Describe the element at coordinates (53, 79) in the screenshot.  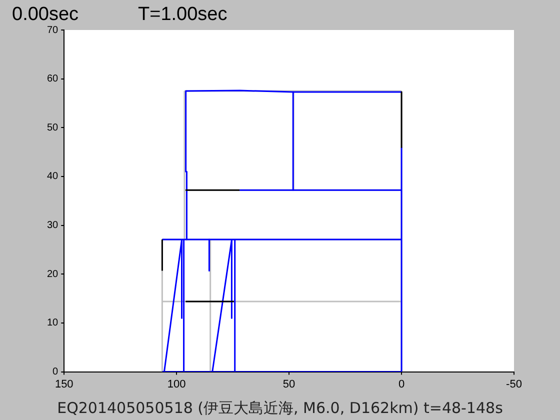
I see `y-tick-label: 60` at that location.